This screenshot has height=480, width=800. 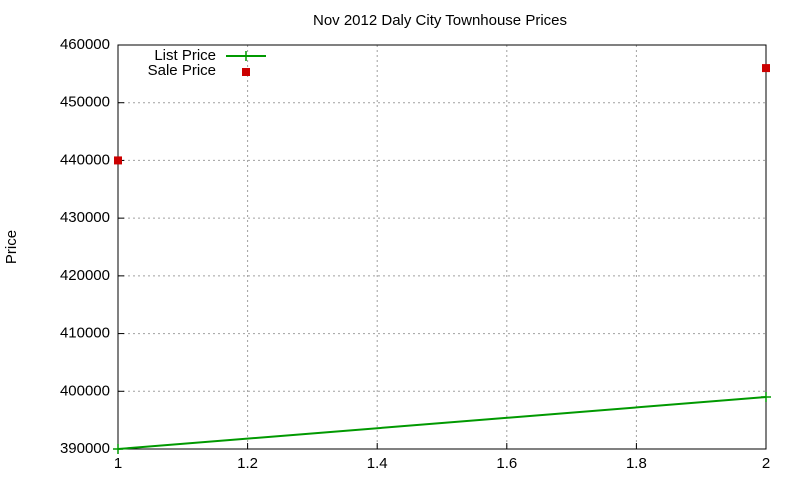 I want to click on x-tick-label: 1.4, so click(x=377, y=463).